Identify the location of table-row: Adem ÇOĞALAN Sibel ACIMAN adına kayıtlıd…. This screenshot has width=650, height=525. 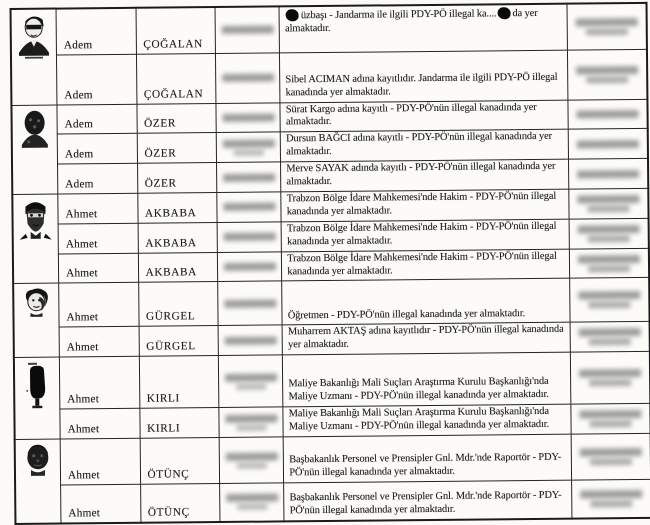
(329, 76).